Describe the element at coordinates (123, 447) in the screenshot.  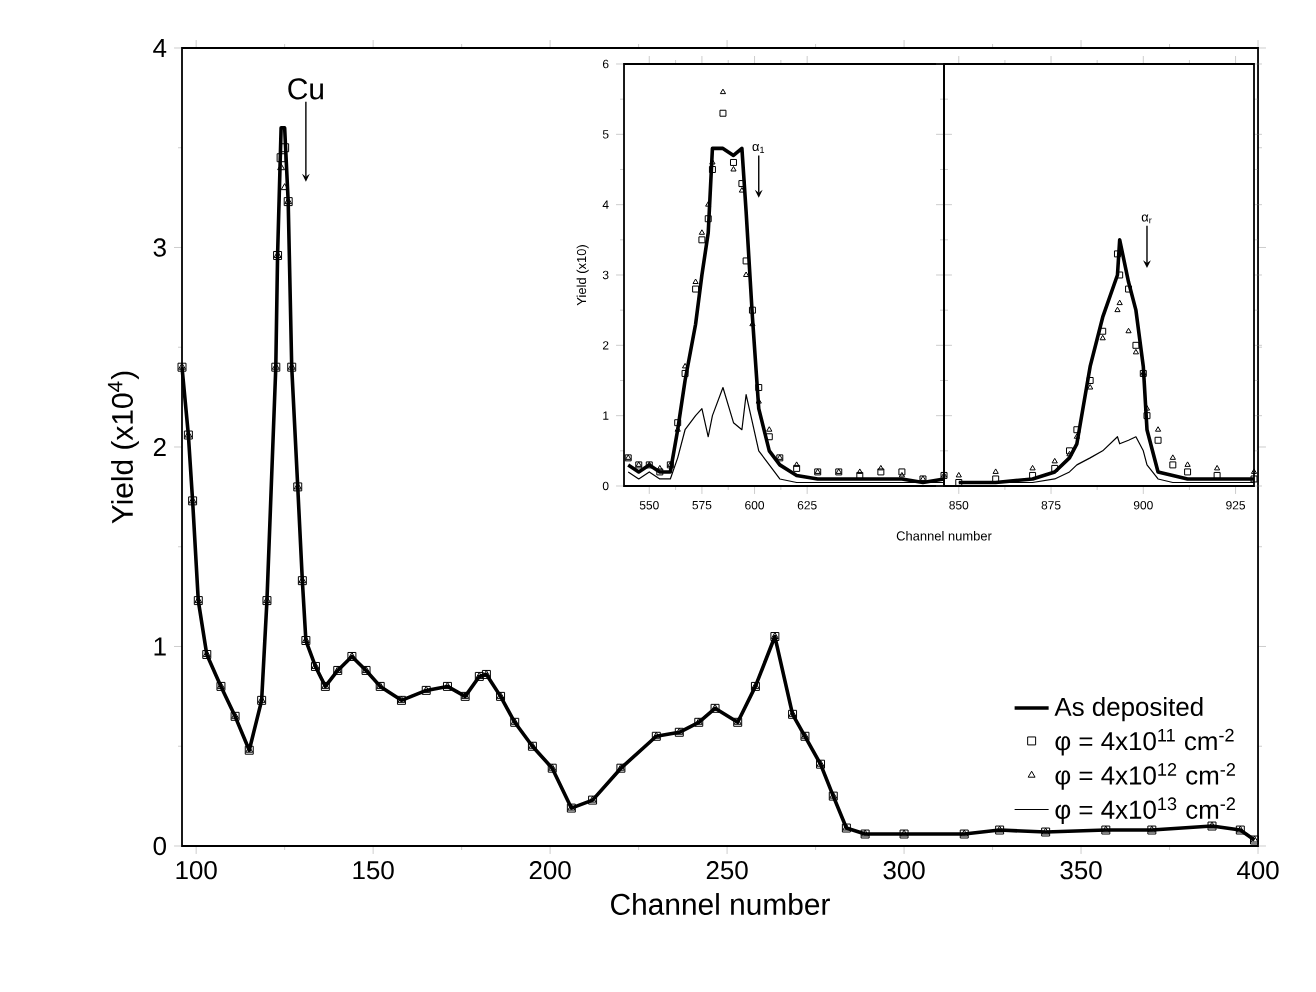
I see `y-axis-title: Yield (x10$^{4}$)` at that location.